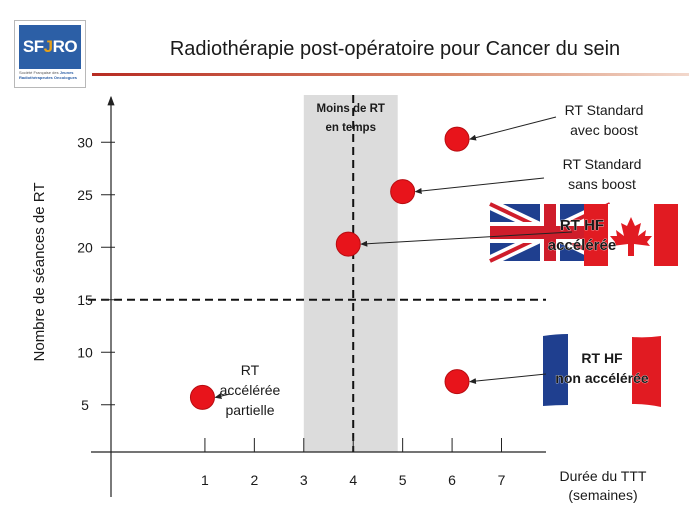 The image size is (689, 517). Describe the element at coordinates (249, 410) in the screenshot. I see `point-label: partielle` at that location.